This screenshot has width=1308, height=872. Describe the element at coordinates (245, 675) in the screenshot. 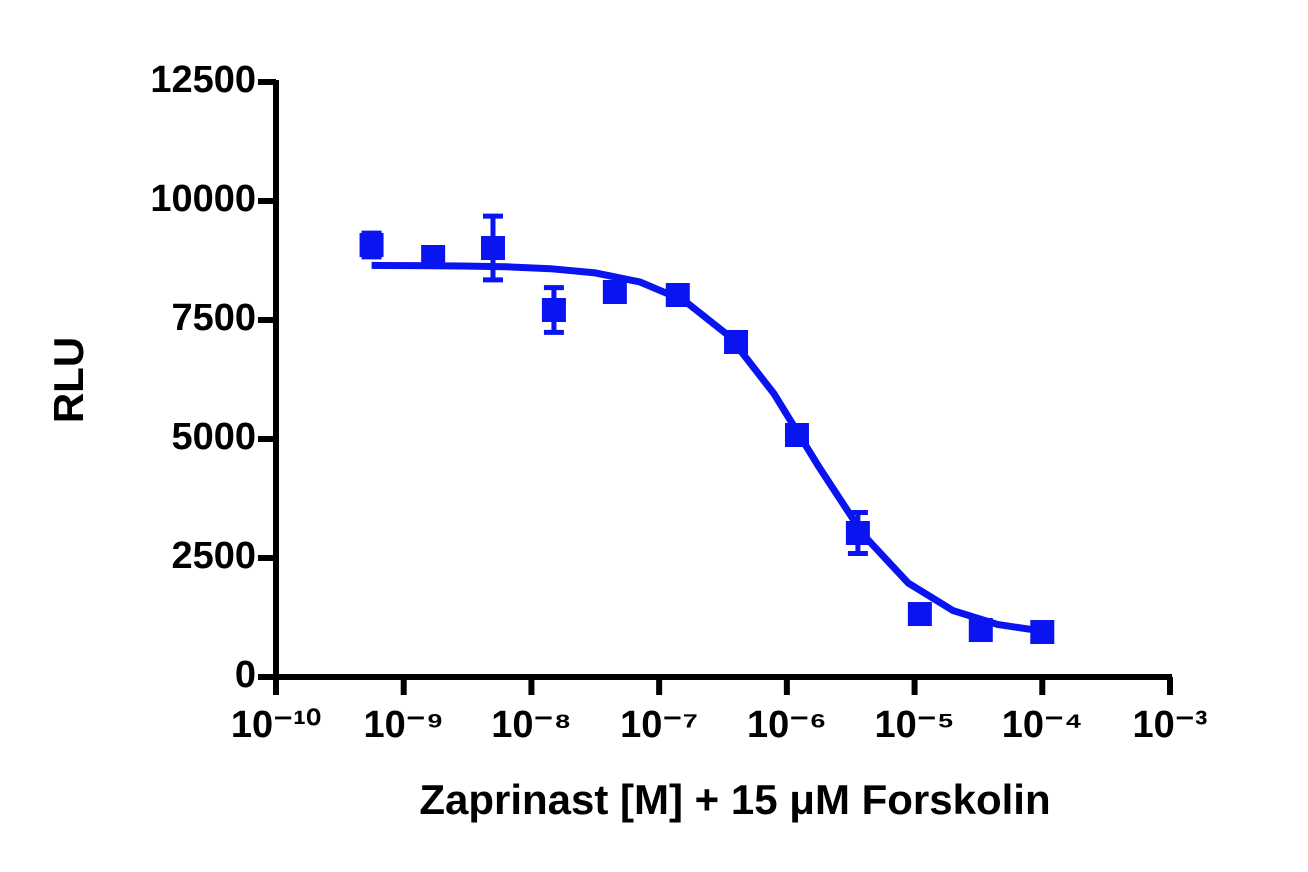

I see `y-tick-label: 0` at that location.